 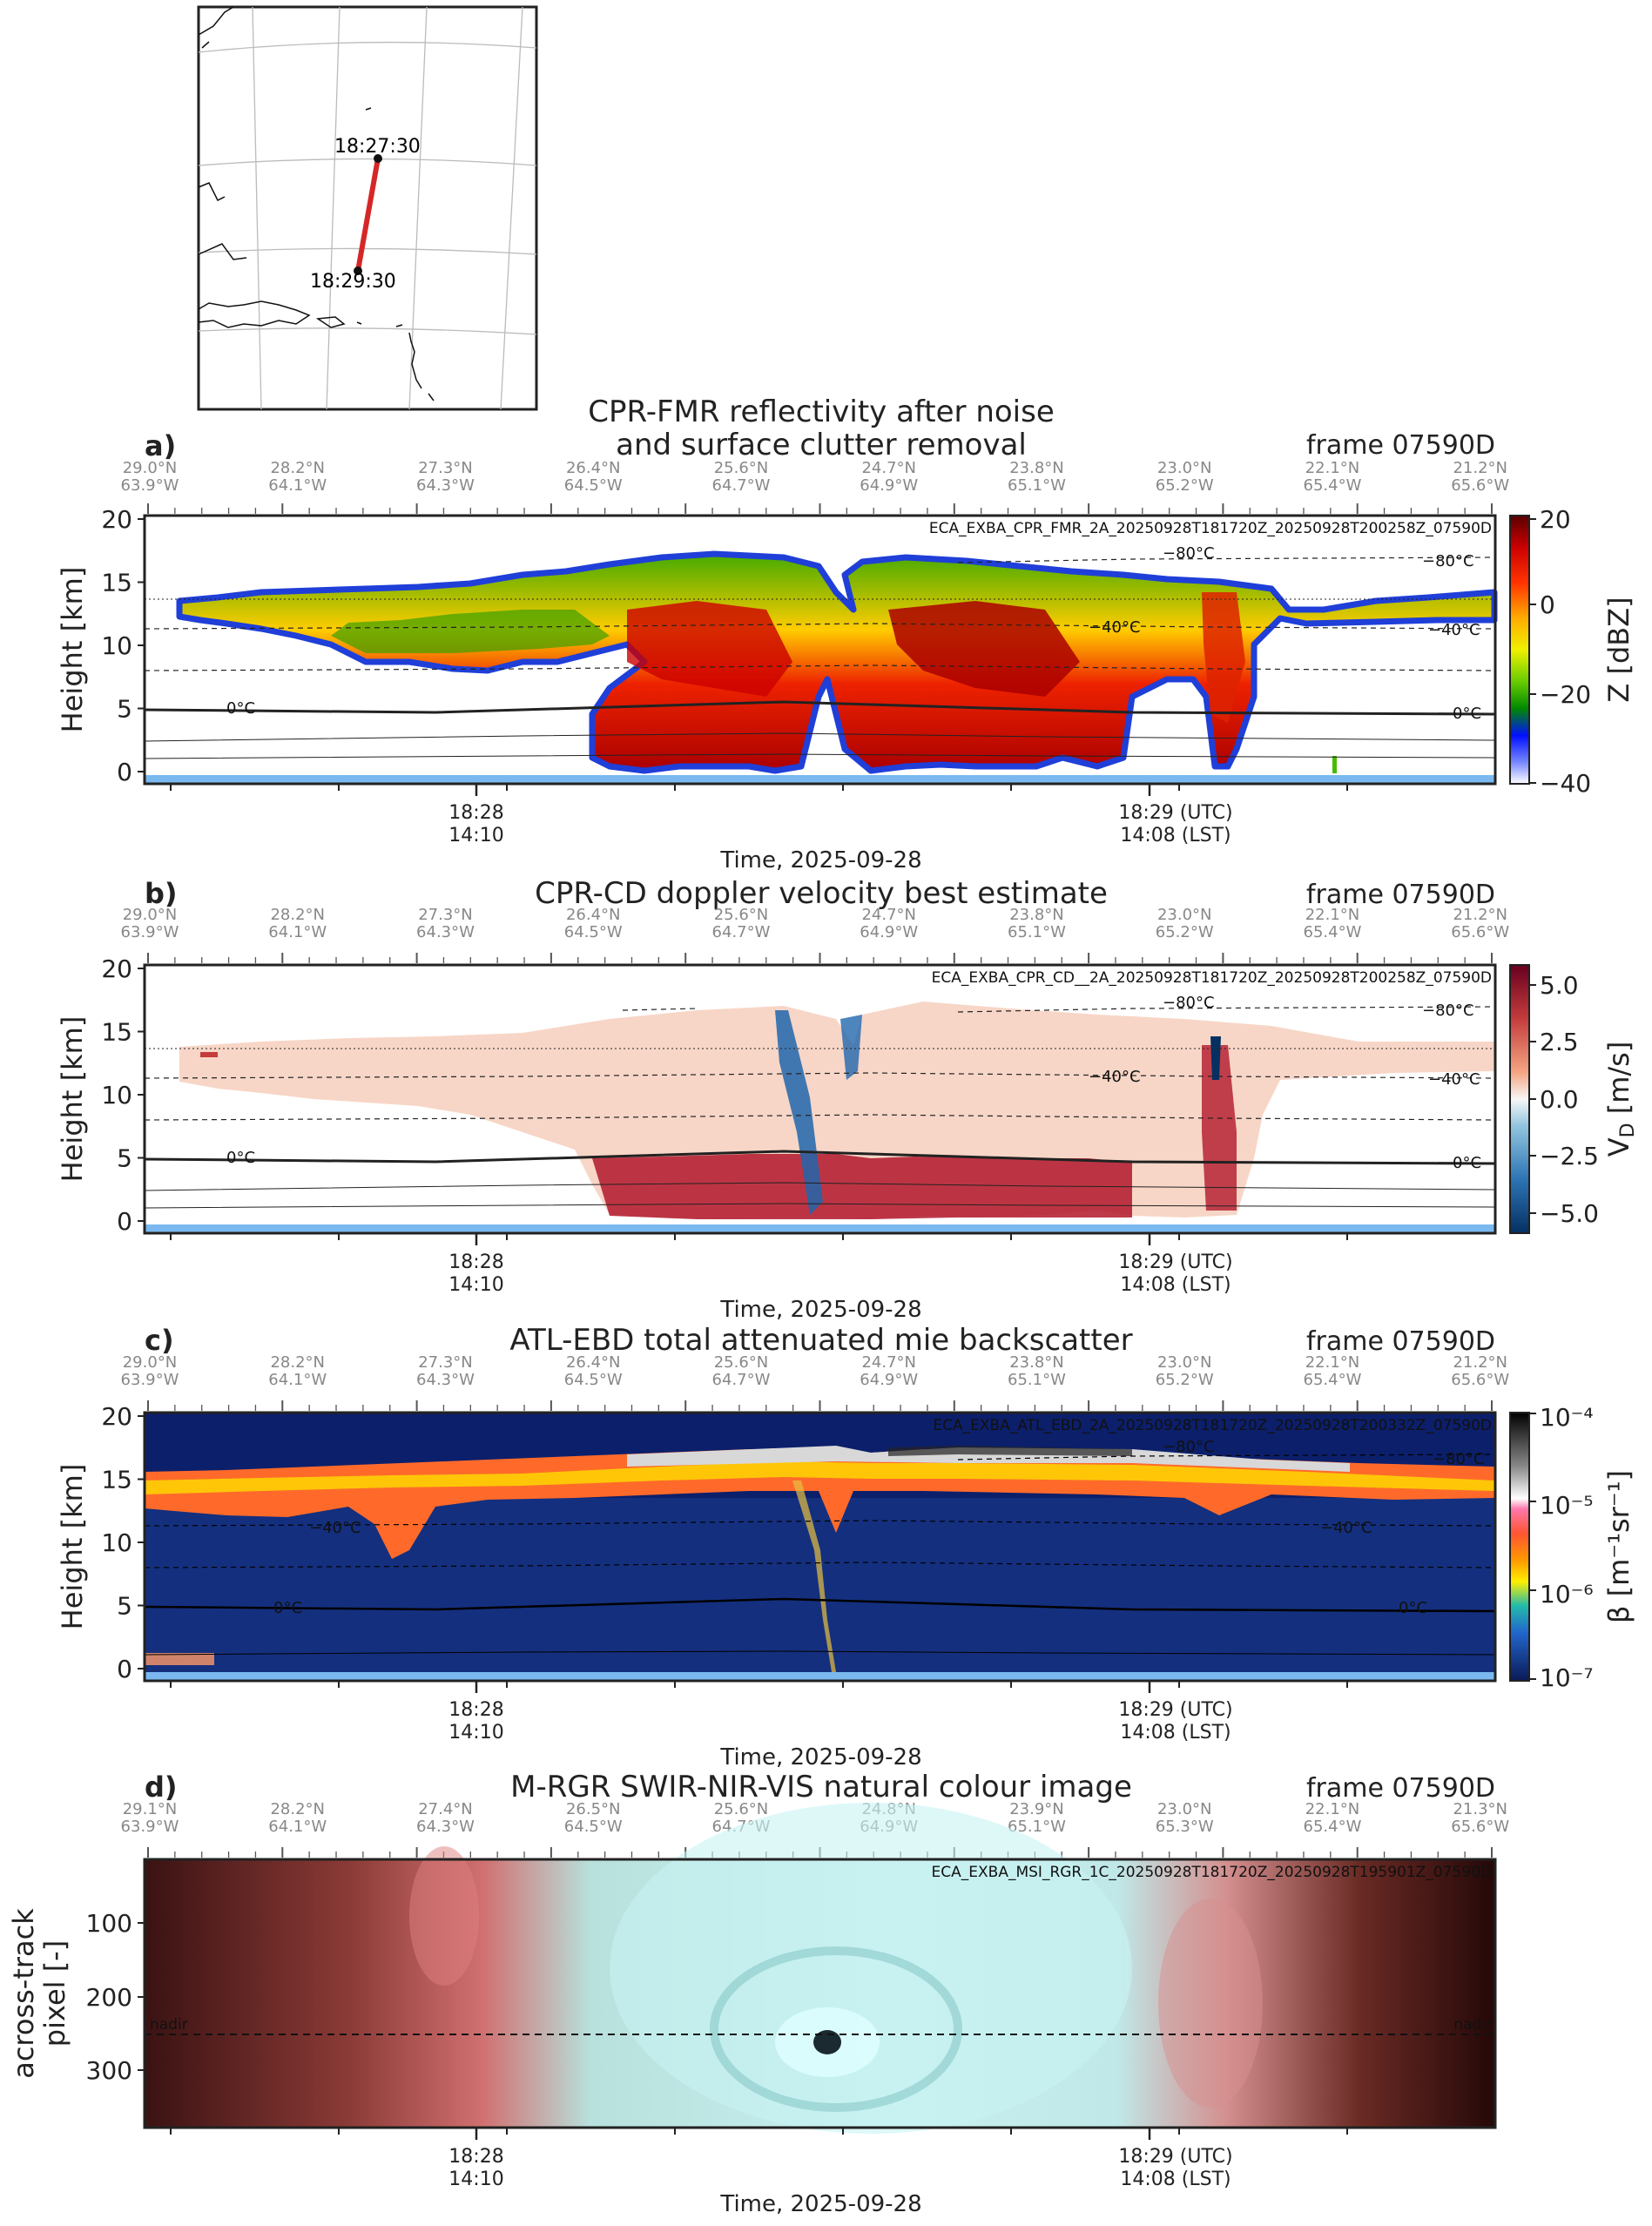 I want to click on panel-b-frame: frame 07590D, so click(x=1400, y=895).